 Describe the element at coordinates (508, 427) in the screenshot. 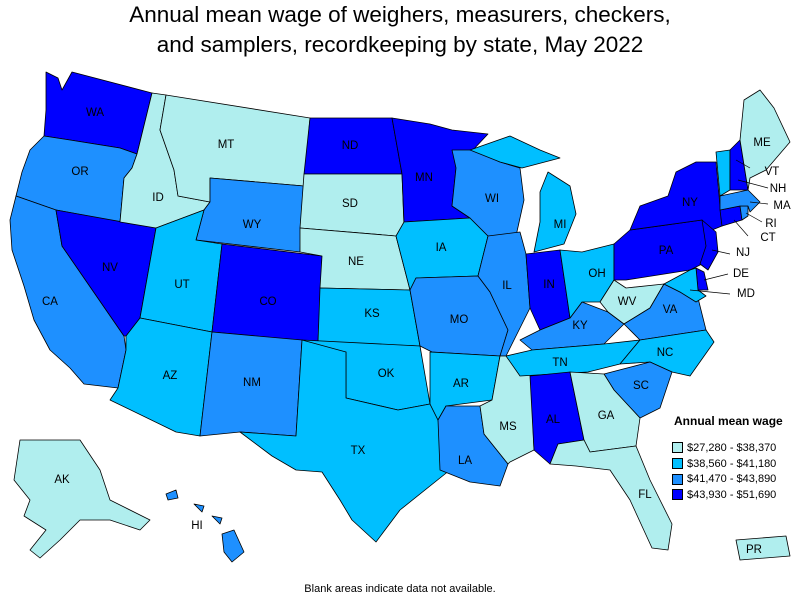

I see `state-label-ms: MS` at that location.